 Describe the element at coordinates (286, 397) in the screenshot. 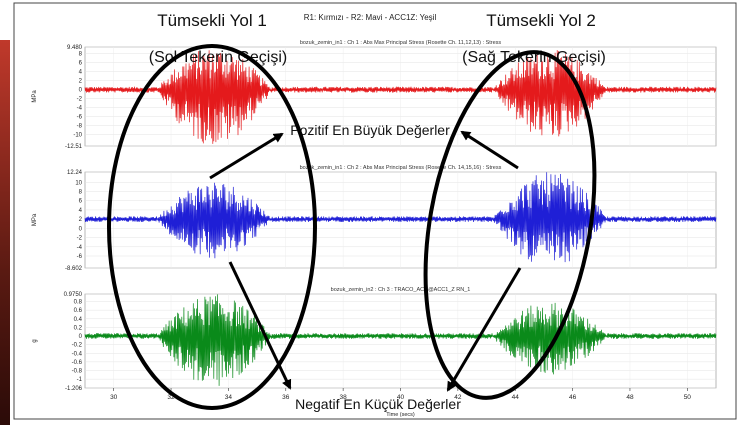

I see `x-tick-label: 36` at that location.